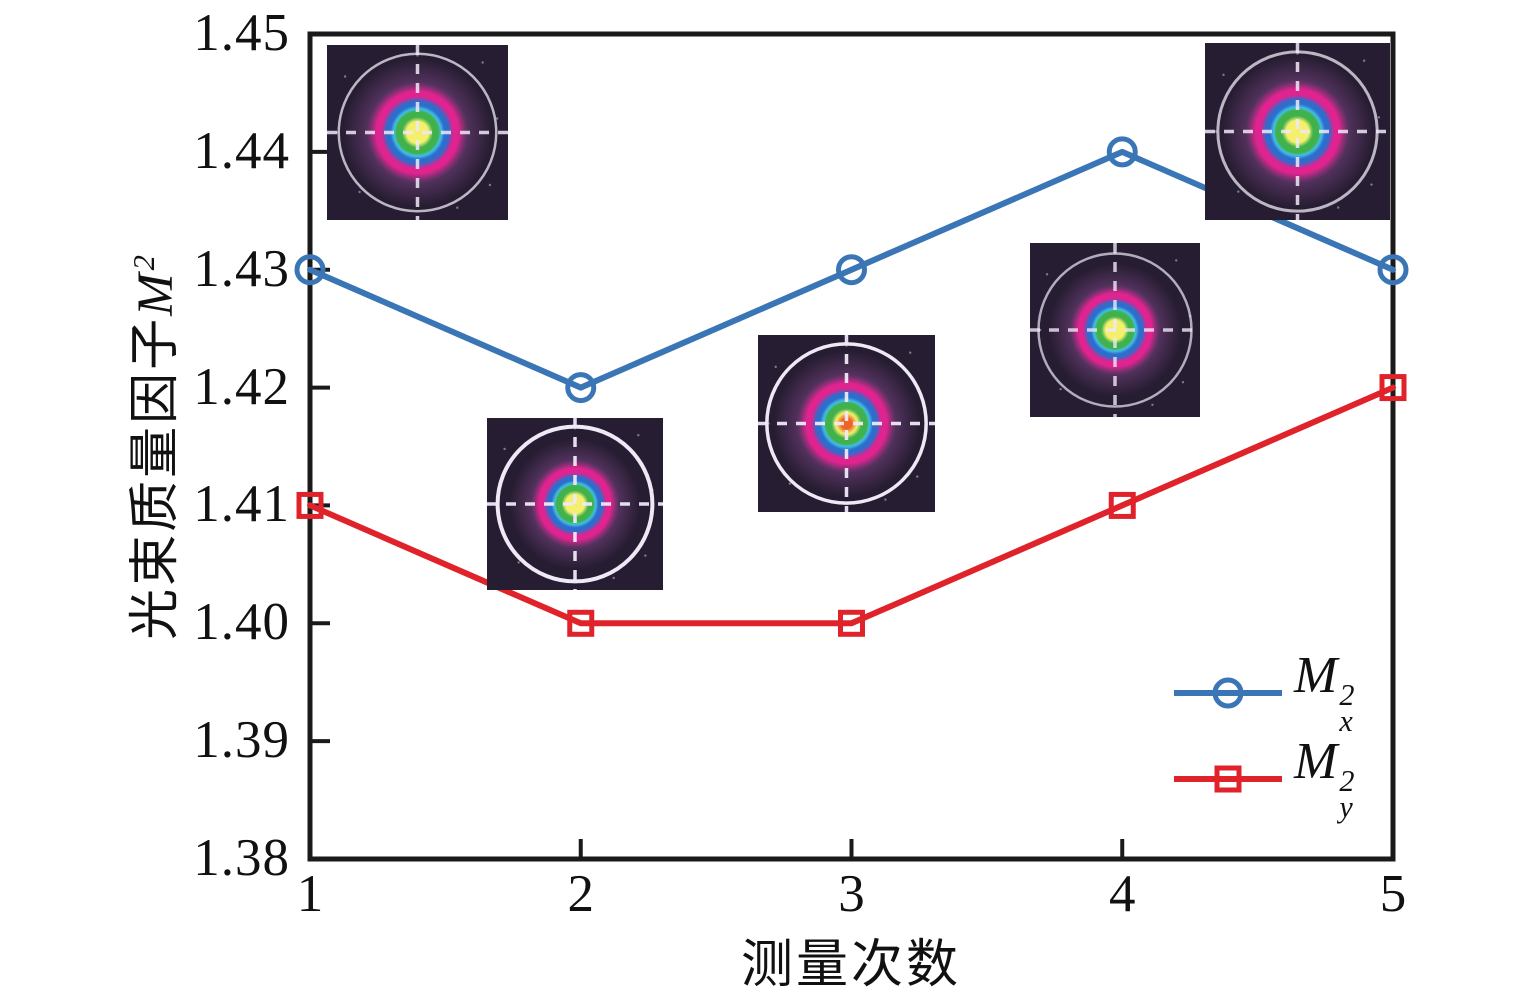  Describe the element at coordinates (851, 894) in the screenshot. I see `x-tick-label: 3` at that location.